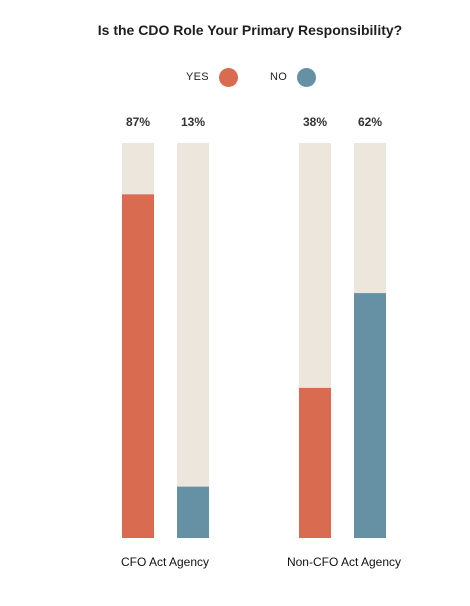 The height and width of the screenshot is (606, 470). What do you see at coordinates (212, 77) in the screenshot?
I see `legend-item-yes: YES` at bounding box center [212, 77].